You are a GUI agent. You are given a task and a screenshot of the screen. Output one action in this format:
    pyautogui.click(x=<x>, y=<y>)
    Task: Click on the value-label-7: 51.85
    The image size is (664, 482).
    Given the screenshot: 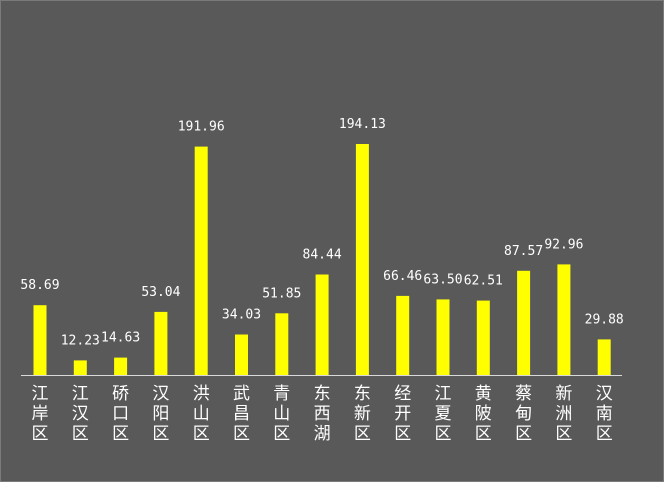 What is the action you would take?
    pyautogui.click(x=281, y=293)
    